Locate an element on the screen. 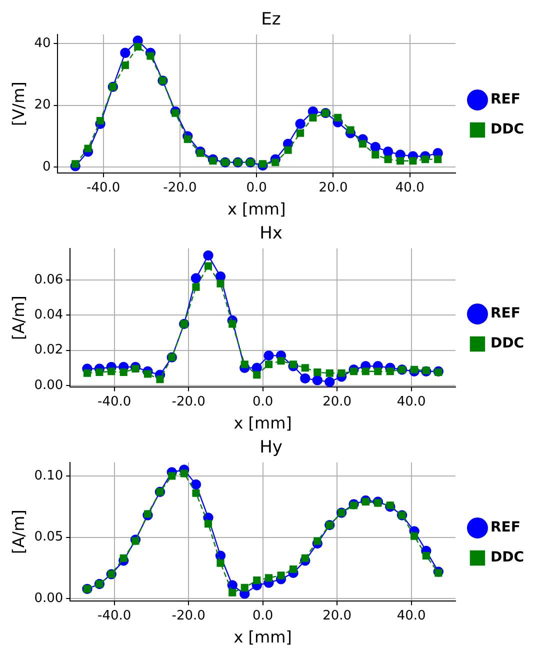 The height and width of the screenshot is (659, 546). y-tick-label: 0.10 is located at coordinates (49, 476).